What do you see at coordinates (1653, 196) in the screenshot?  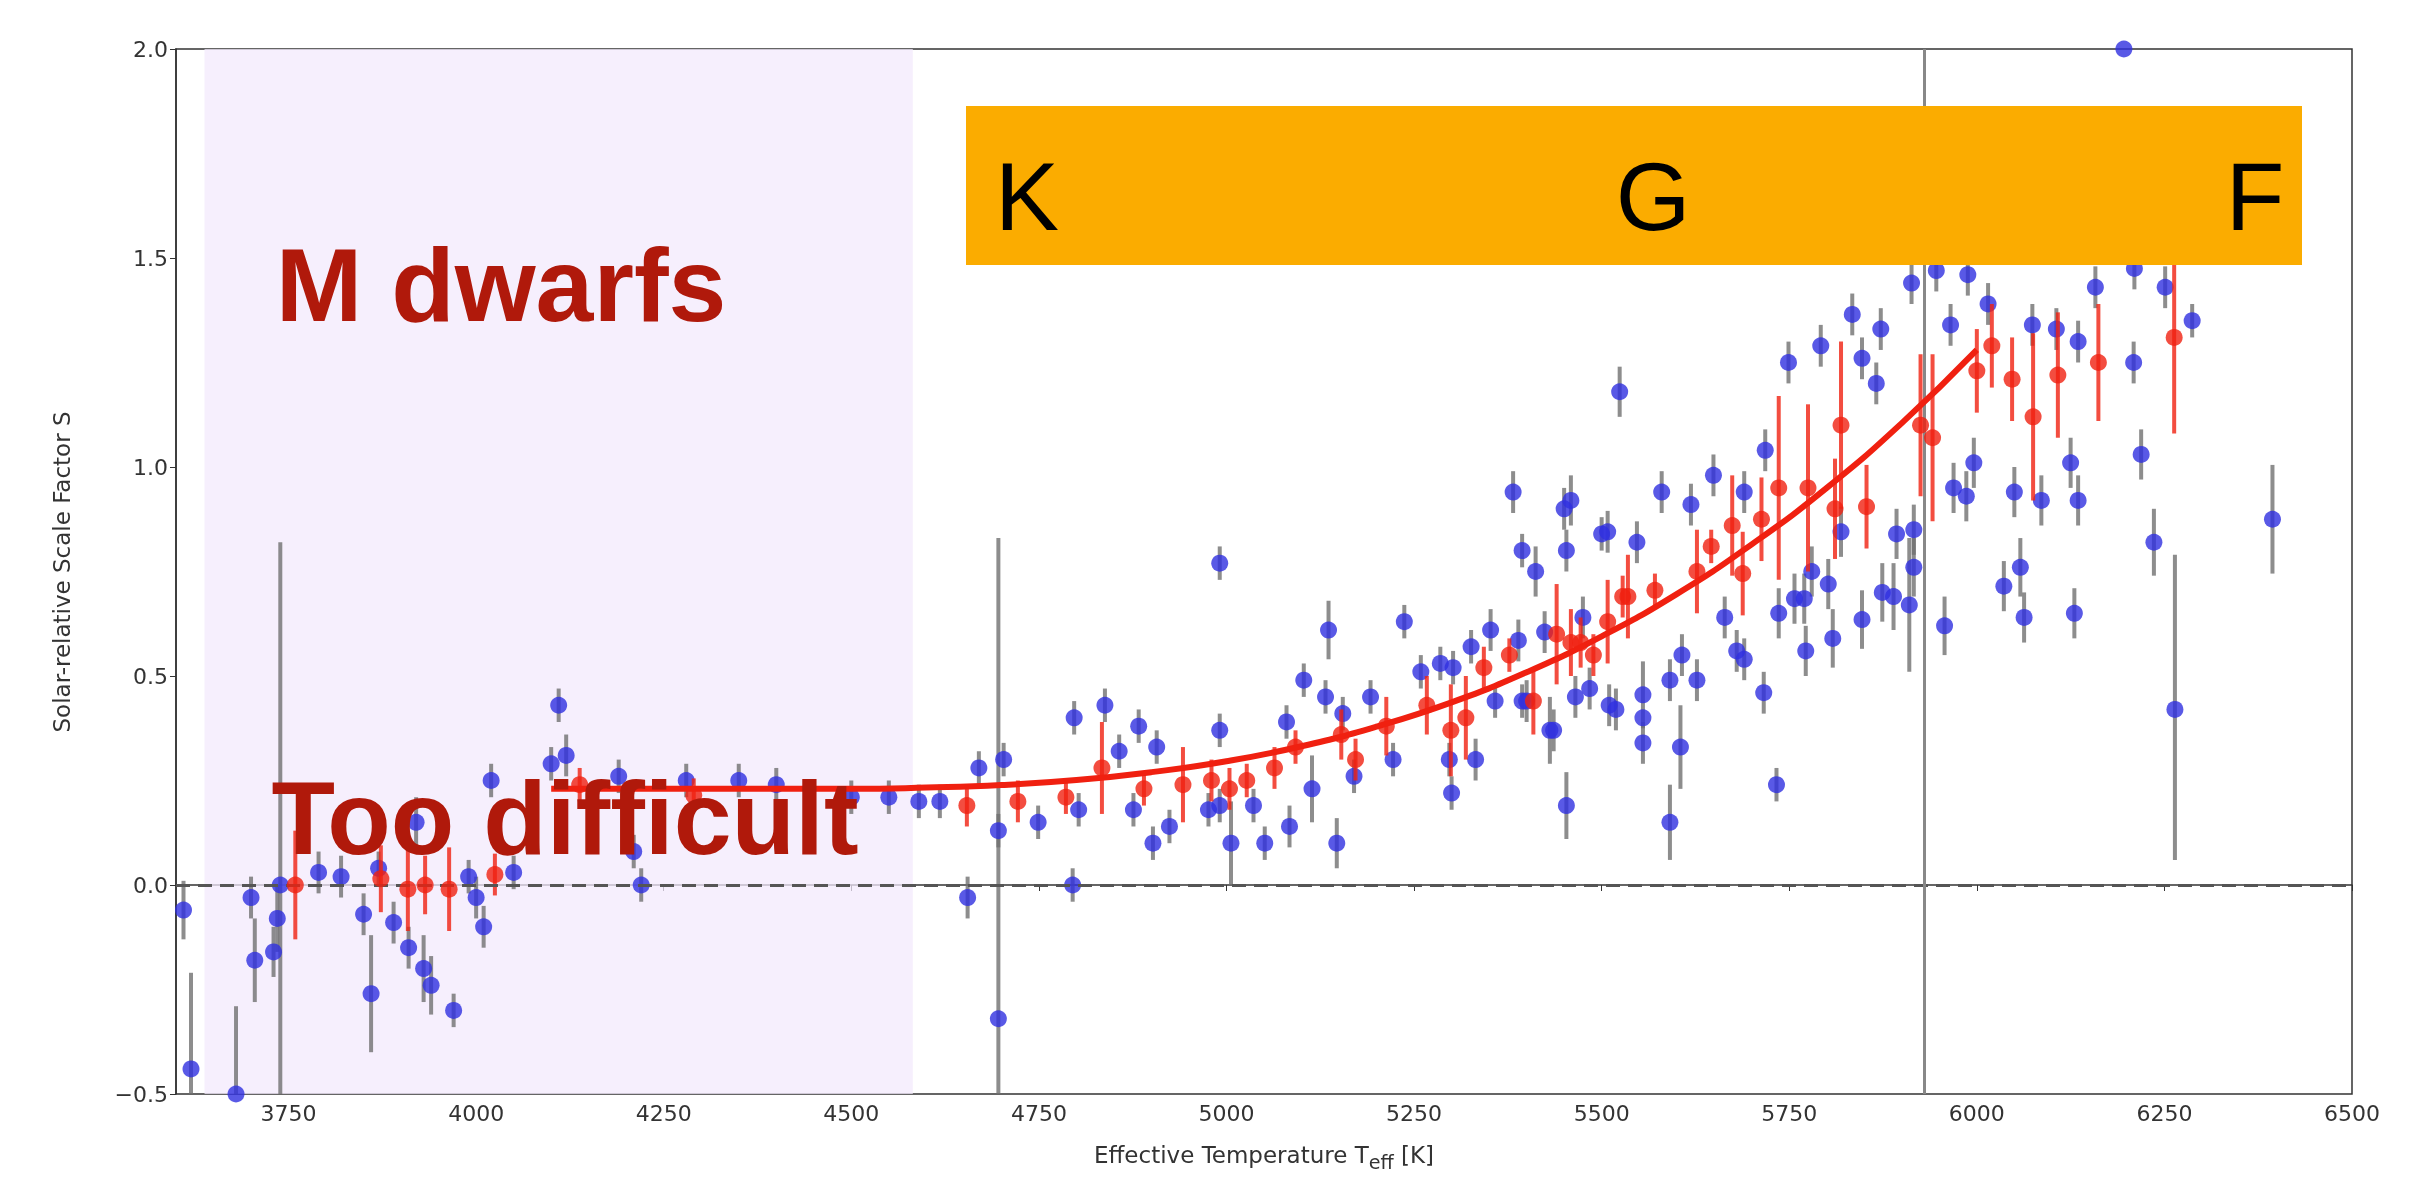 I see `annotation: G` at bounding box center [1653, 196].